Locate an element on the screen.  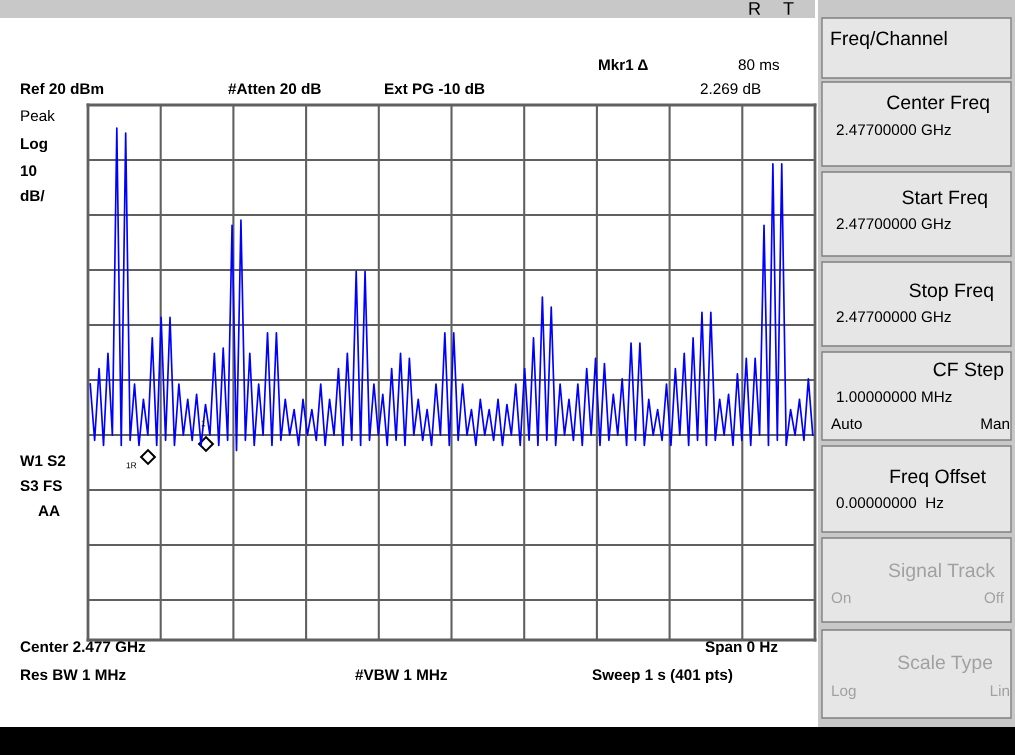
text: #VBW 1 MHz is located at coordinates (401, 674).